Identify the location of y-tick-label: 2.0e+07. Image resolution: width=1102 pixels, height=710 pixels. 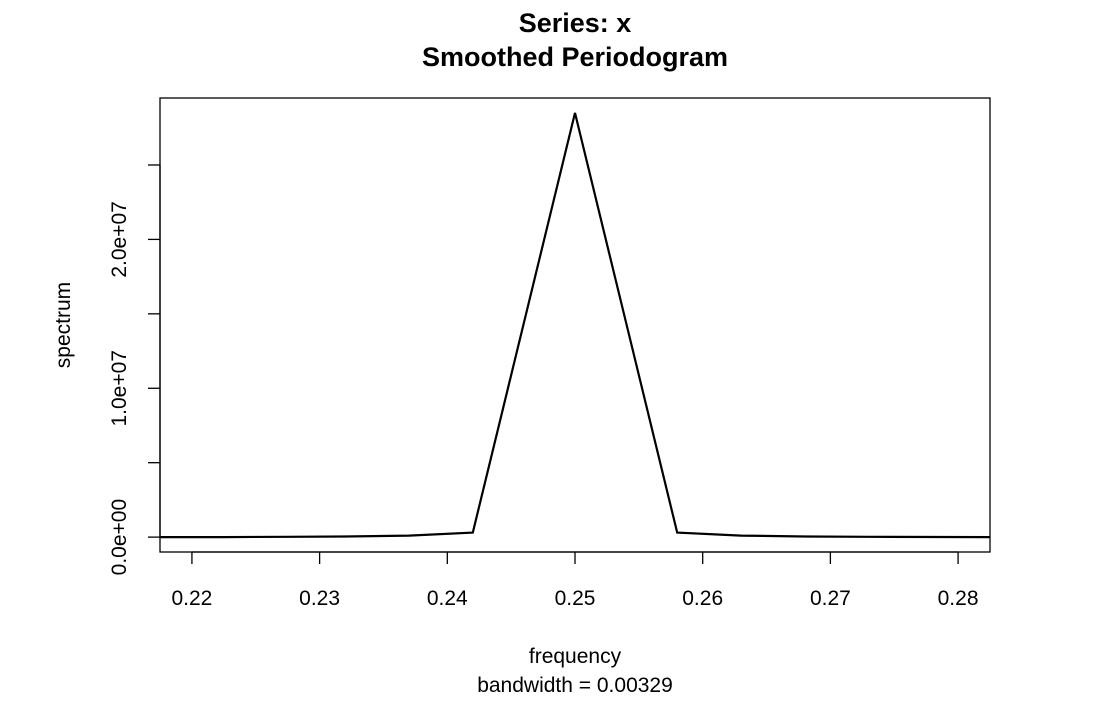
(119, 239).